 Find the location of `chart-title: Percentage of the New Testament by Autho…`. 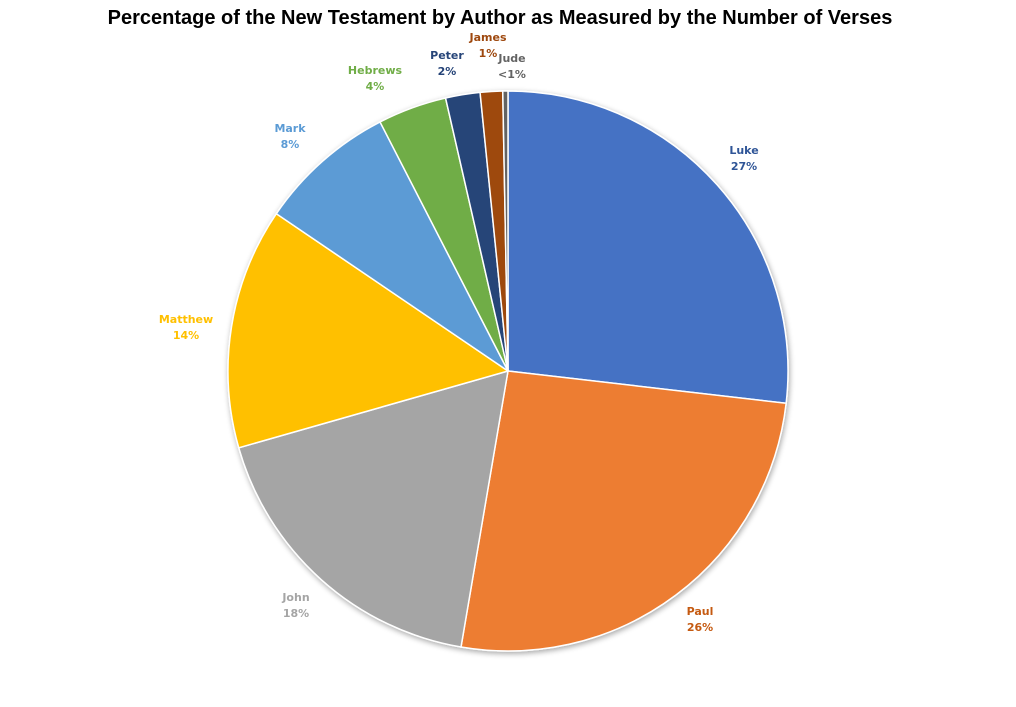

chart-title: Percentage of the New Testament by Autho… is located at coordinates (500, 18).